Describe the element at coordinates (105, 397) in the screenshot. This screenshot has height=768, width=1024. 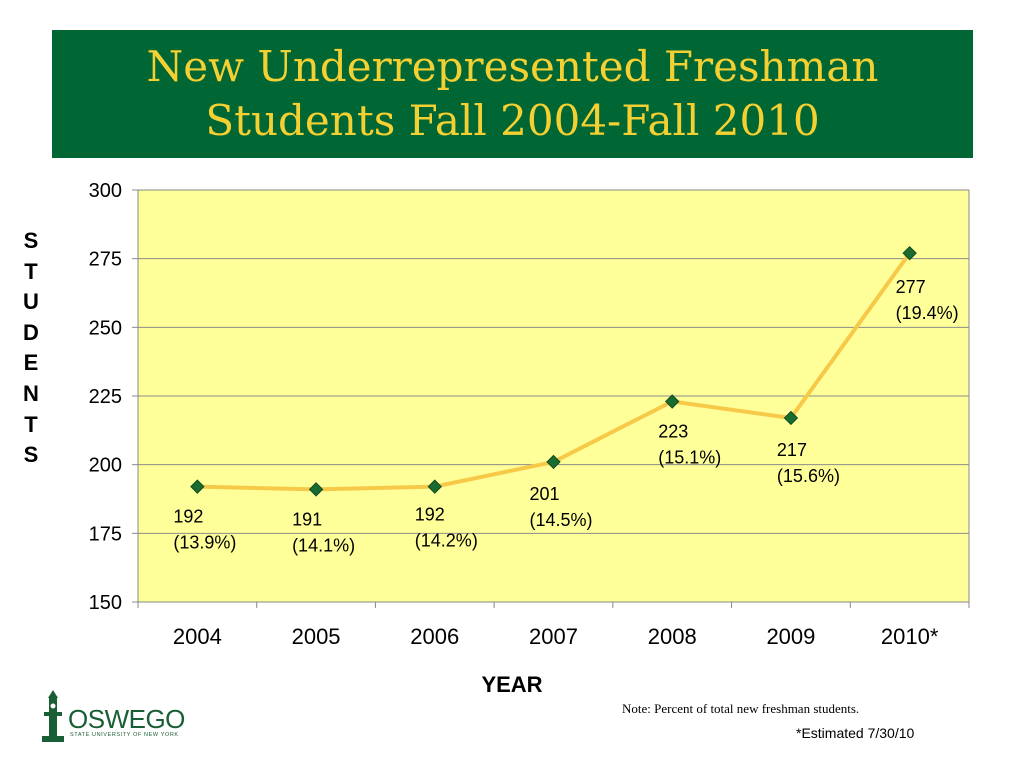
I see `y-tick-label: 225` at that location.